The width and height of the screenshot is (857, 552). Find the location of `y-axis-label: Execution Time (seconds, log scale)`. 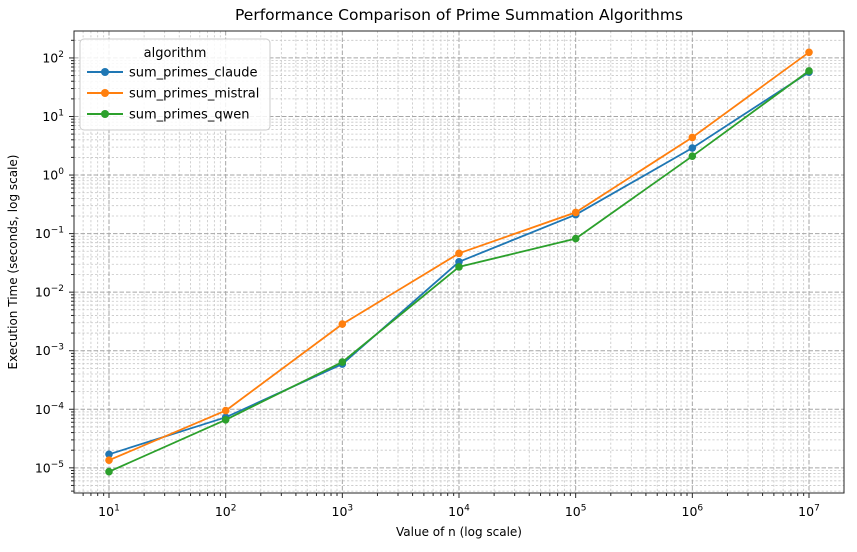

y-axis-label: Execution Time (seconds, log scale) is located at coordinates (13, 262).